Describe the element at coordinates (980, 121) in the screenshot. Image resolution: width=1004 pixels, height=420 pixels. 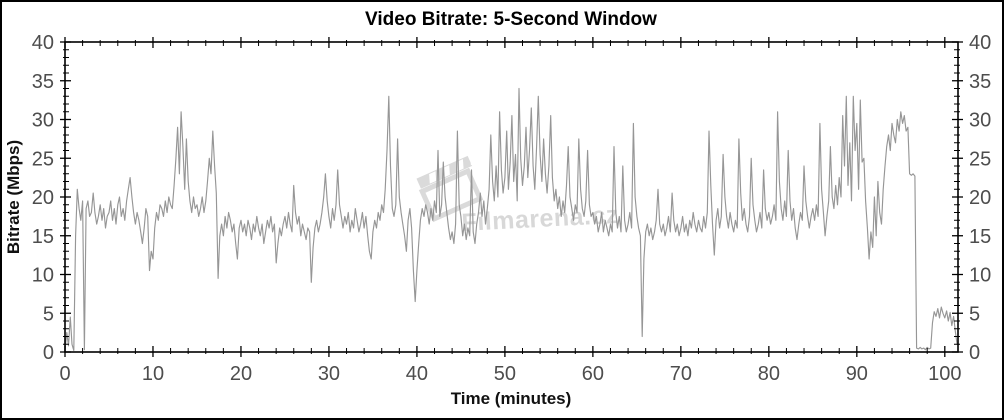
I see `y-tick-label-right: 30` at that location.